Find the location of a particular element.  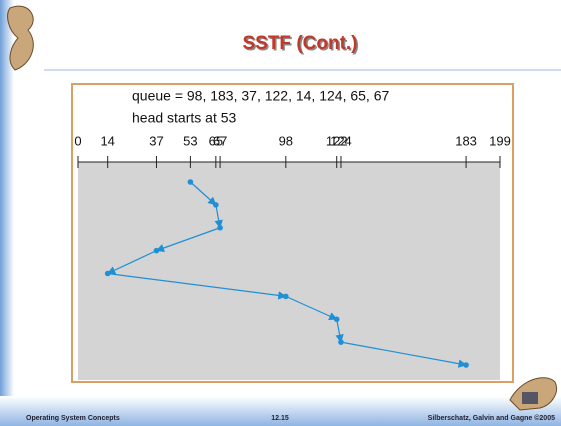

tick-label: 199 is located at coordinates (500, 140).